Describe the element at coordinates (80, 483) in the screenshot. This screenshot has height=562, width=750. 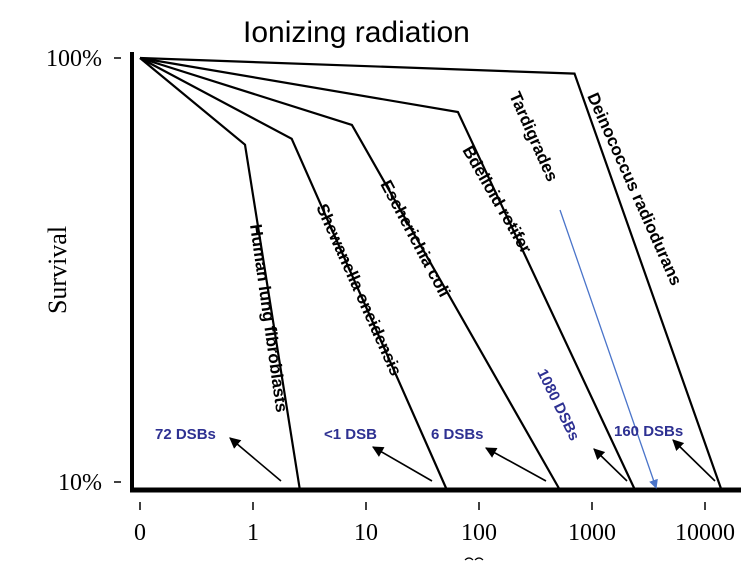
I see `y-tick-label: 10%` at that location.